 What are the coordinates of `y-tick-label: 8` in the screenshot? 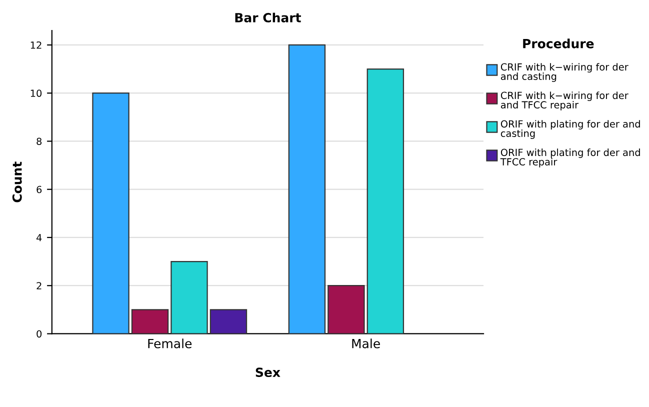 It's located at (39, 142).